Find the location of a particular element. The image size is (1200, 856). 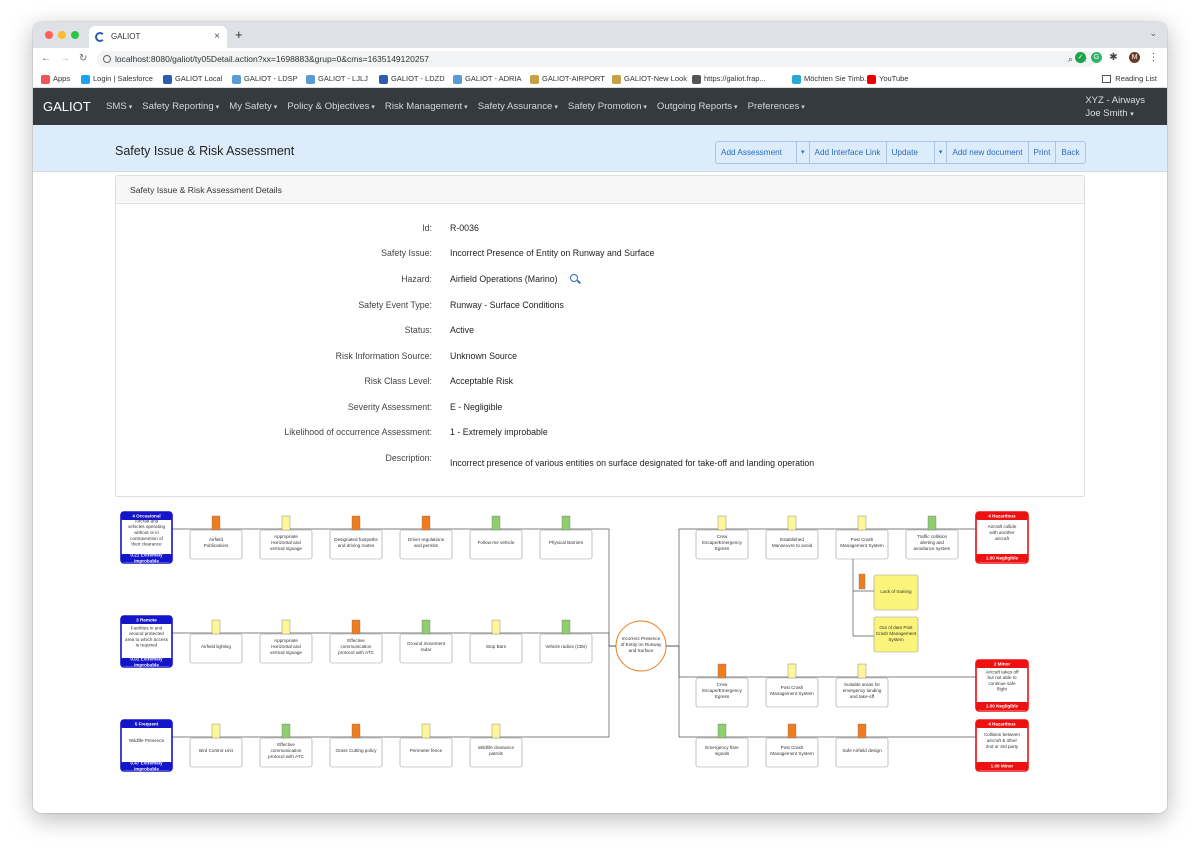

bookmark-galiot-new-look: GALIOT-New Look is located at coordinates (649, 79).